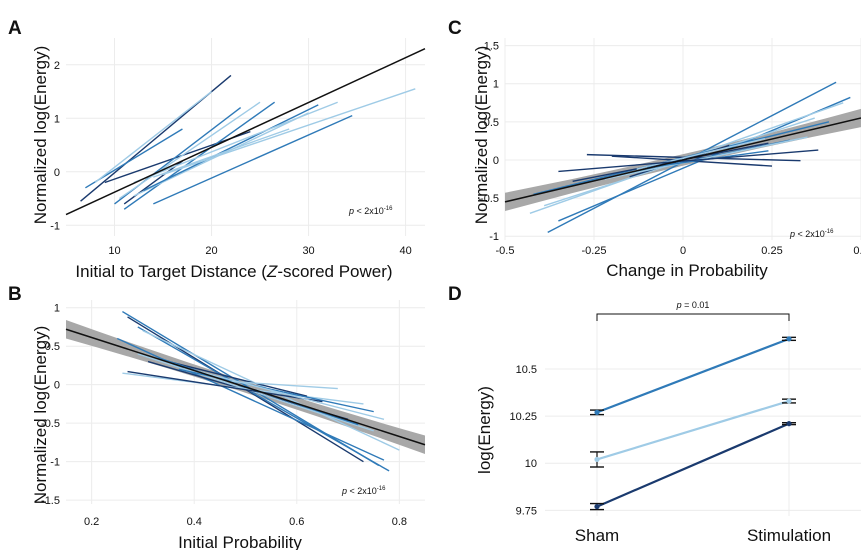  I want to click on panel-a-y-label: Normalized log(Energy), so click(40, 135).